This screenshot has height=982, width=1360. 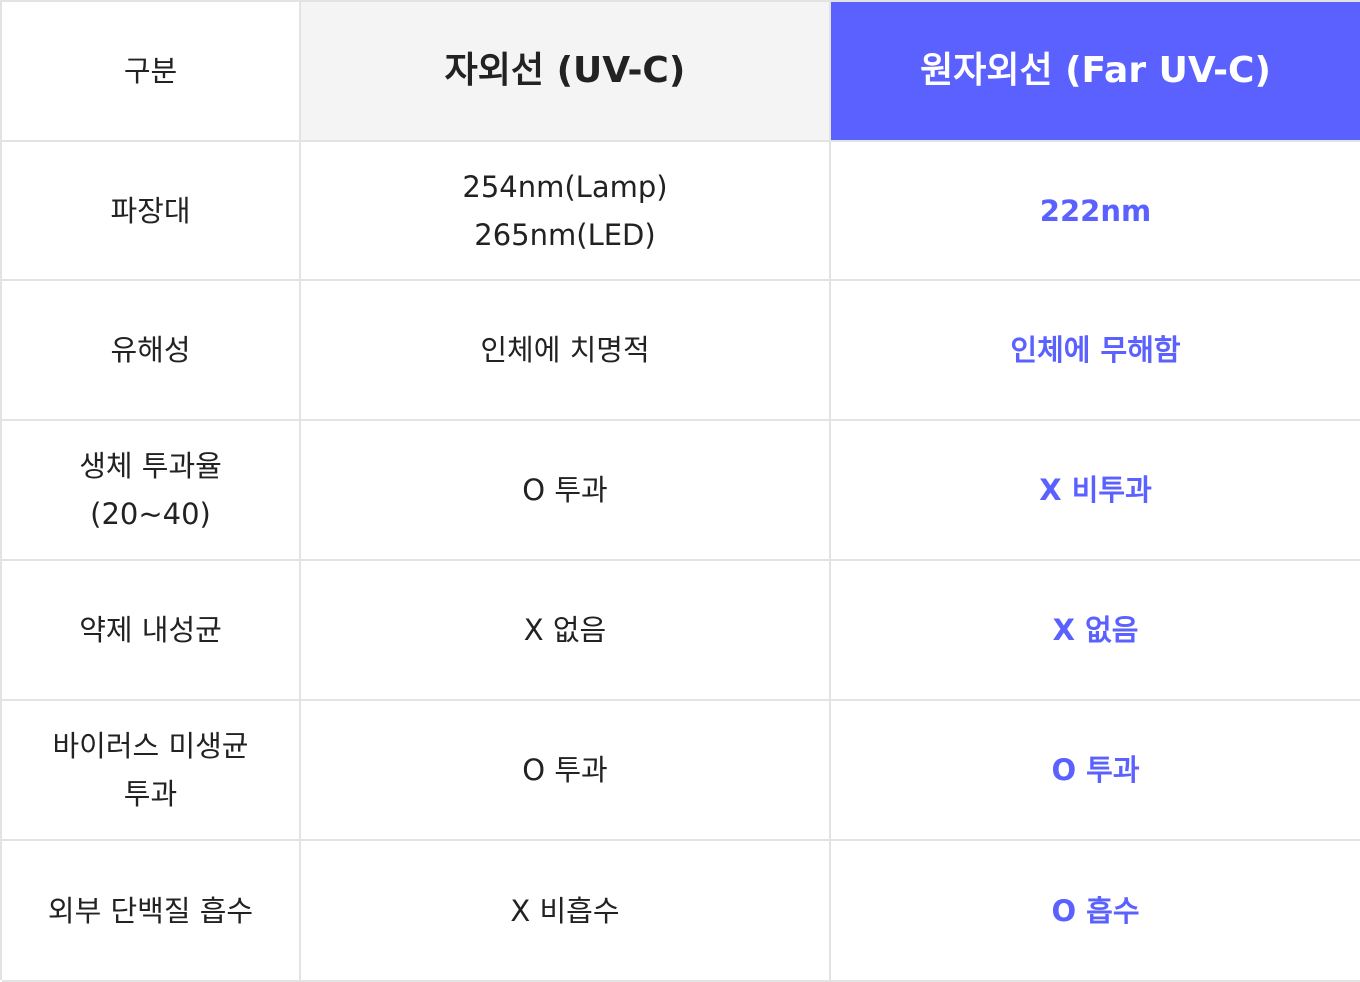 I want to click on uvc-penetration: O 투과, so click(x=566, y=491).